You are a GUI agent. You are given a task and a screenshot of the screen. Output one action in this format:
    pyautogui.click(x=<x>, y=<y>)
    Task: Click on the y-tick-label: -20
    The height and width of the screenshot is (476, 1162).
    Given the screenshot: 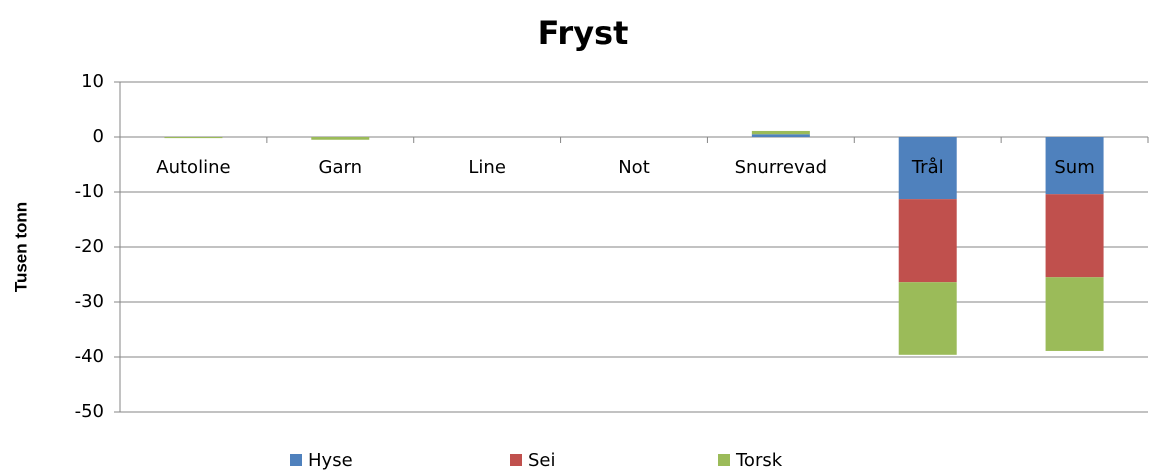 What is the action you would take?
    pyautogui.click(x=89, y=246)
    